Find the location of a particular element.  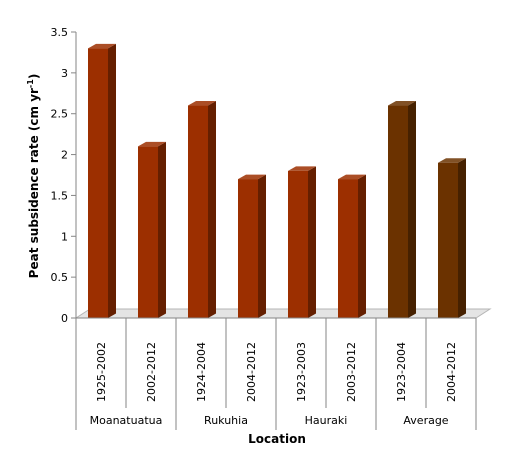

x-tick-label-period: 1925-2002 is located at coordinates (101, 372).